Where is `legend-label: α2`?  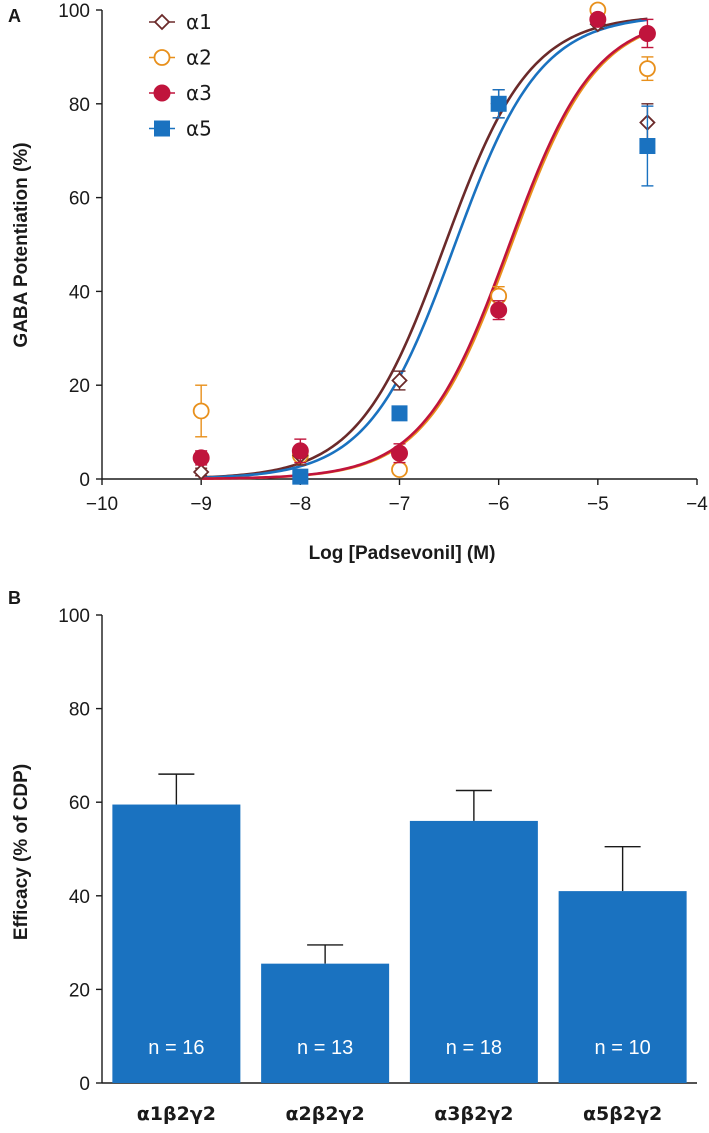 legend-label: α2 is located at coordinates (199, 58).